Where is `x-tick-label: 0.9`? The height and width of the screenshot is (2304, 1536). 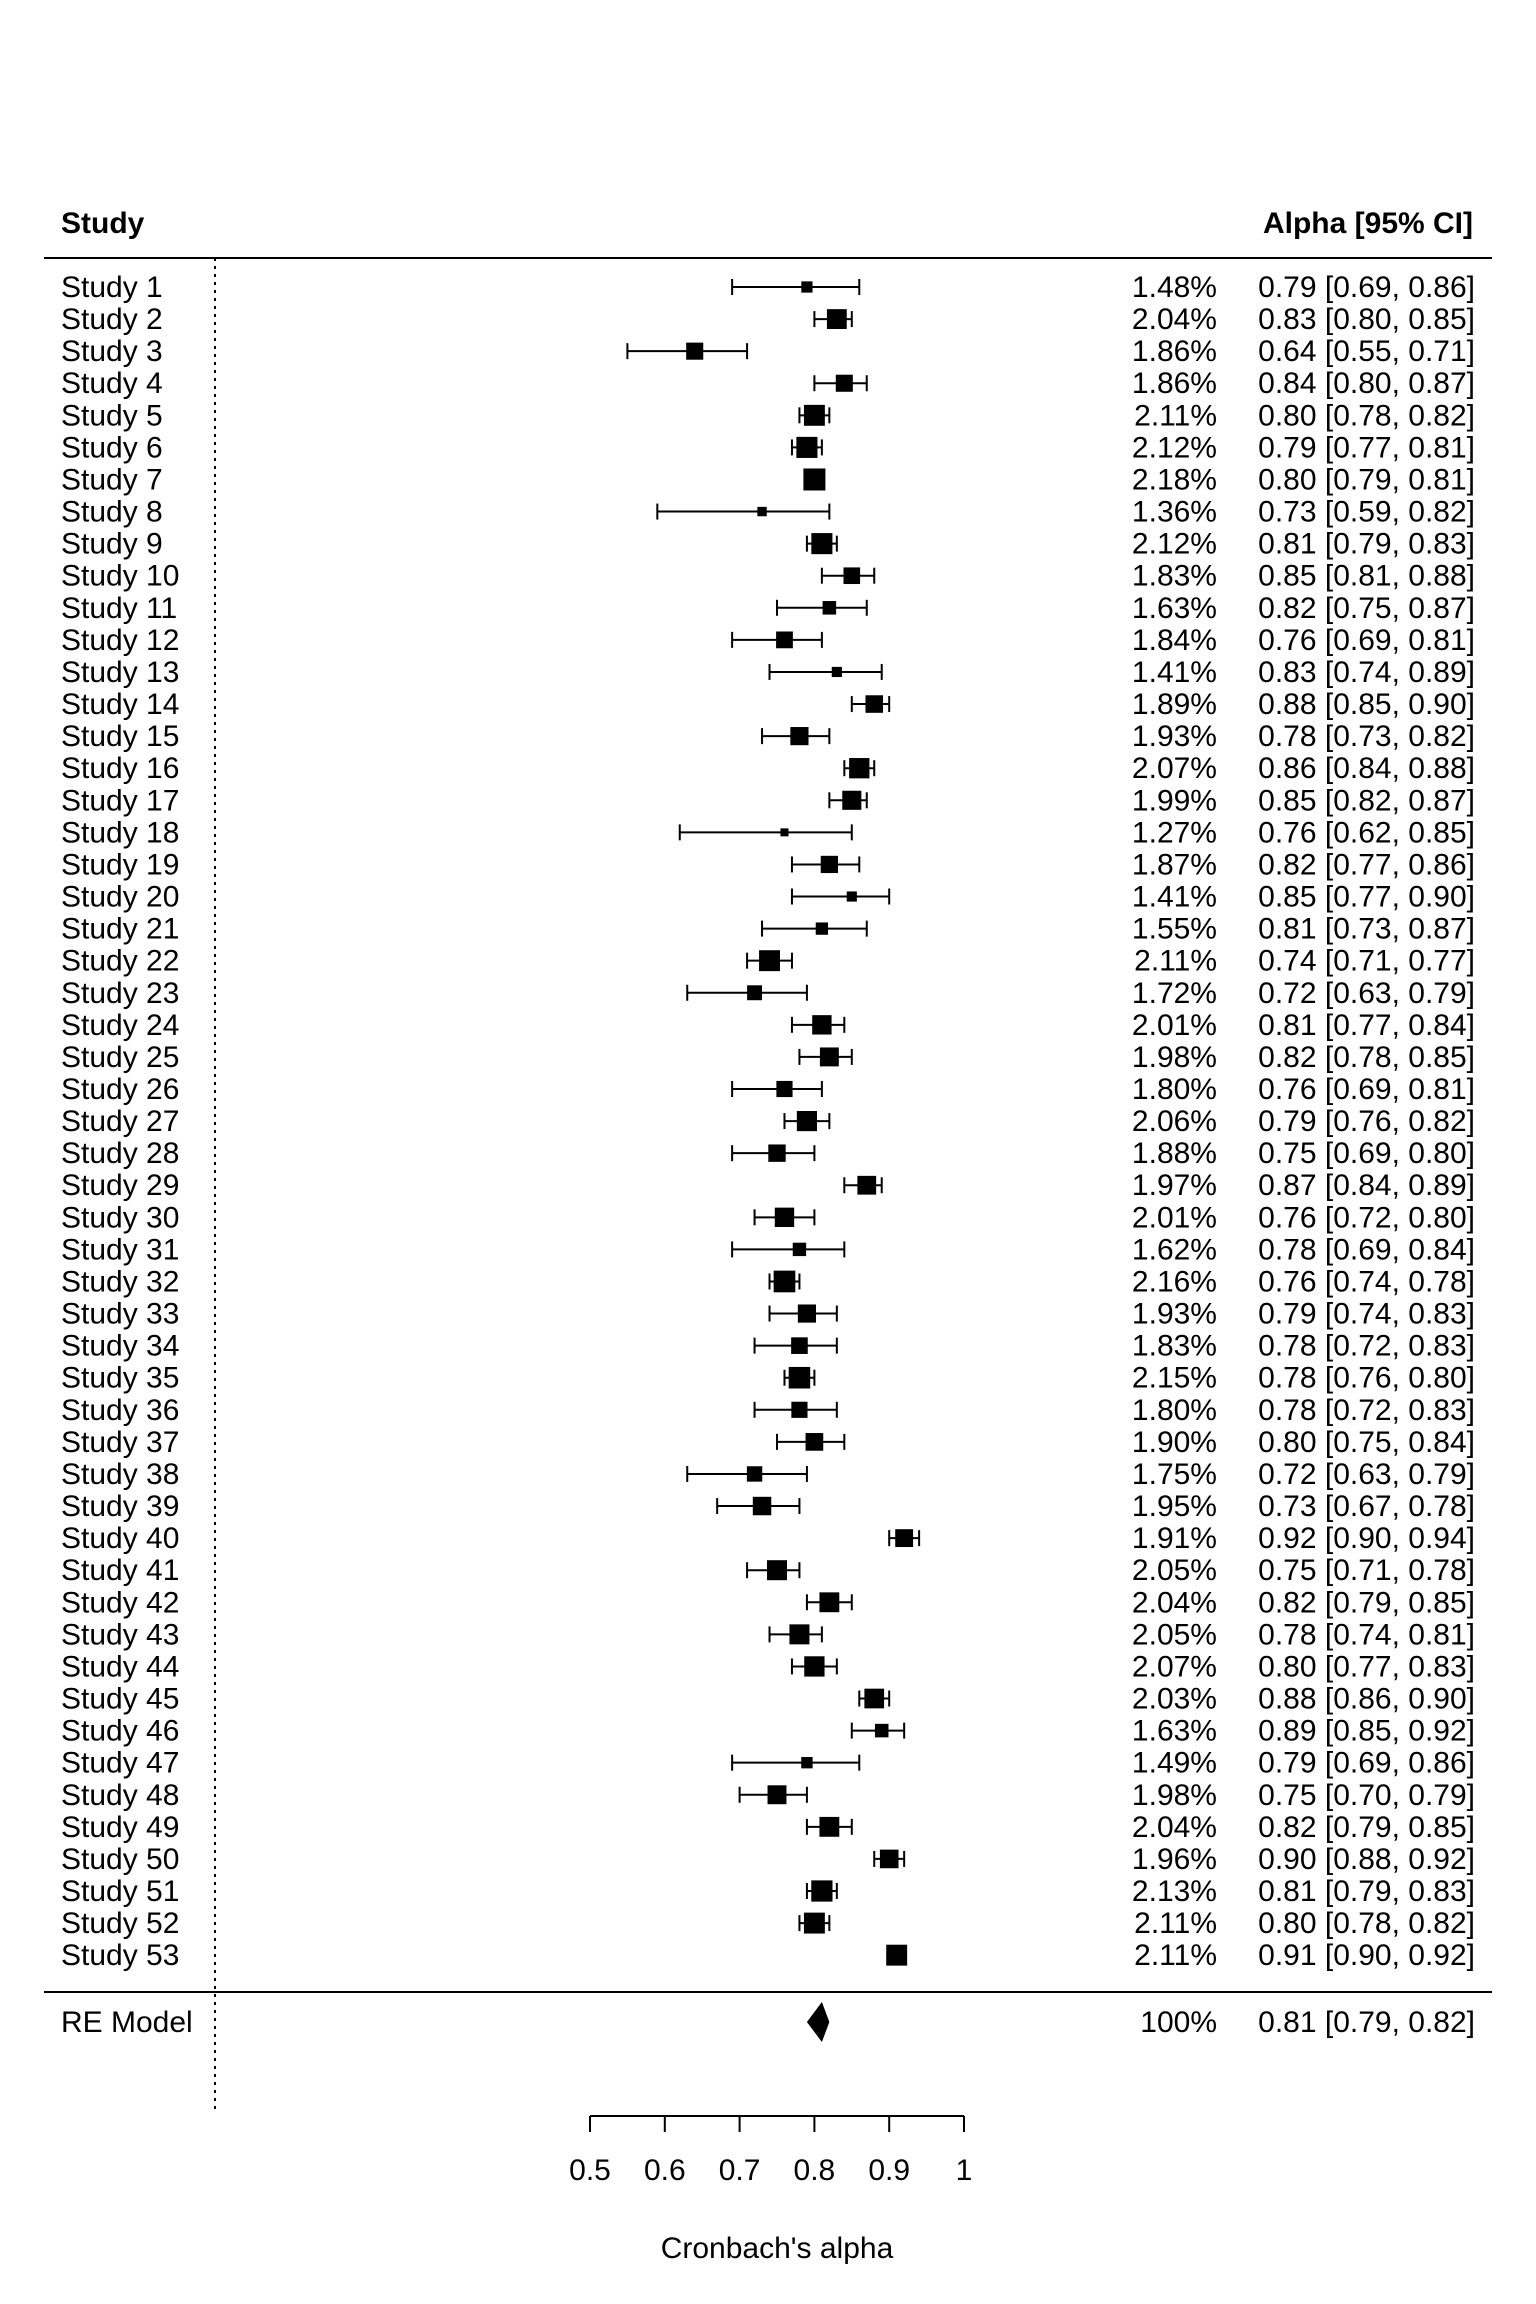 x-tick-label: 0.9 is located at coordinates (889, 2170).